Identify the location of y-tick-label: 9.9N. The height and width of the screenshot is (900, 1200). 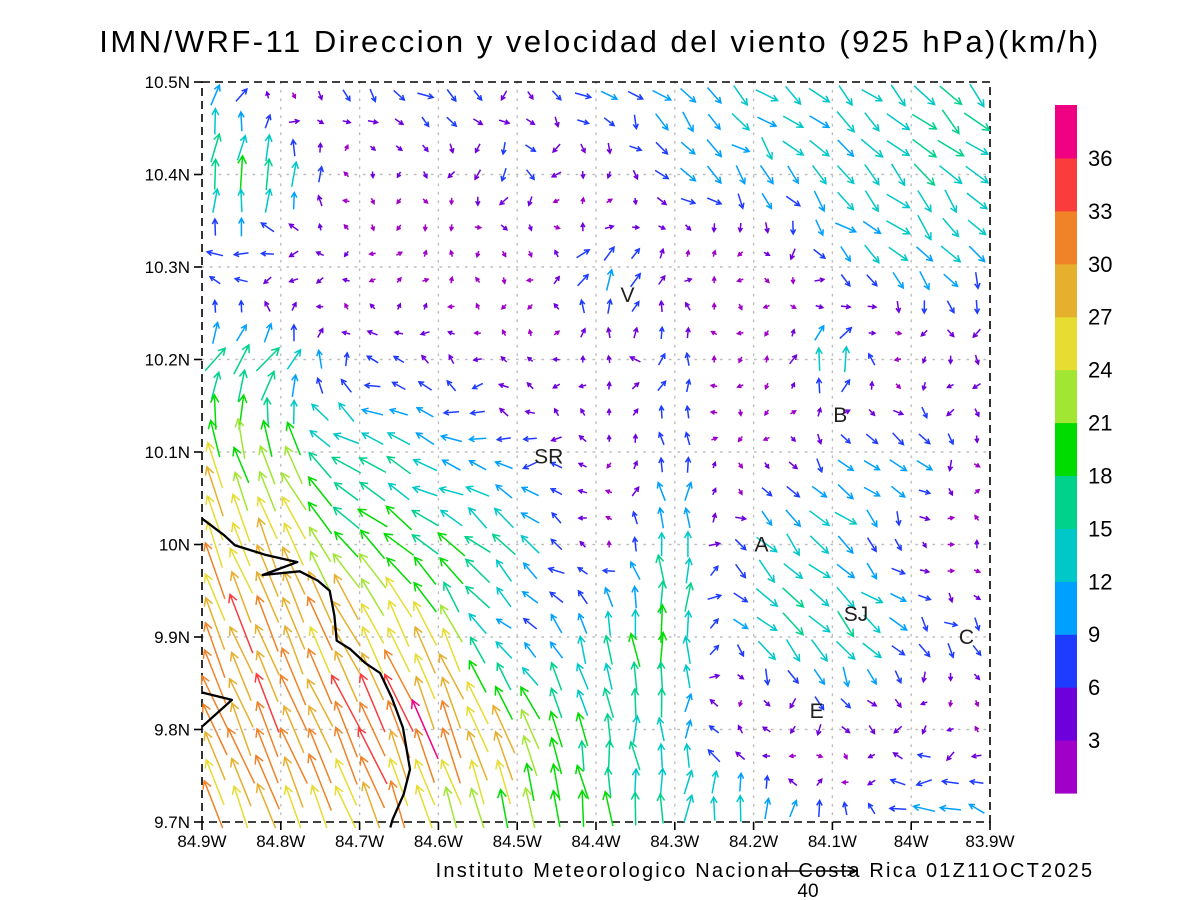
(172, 637).